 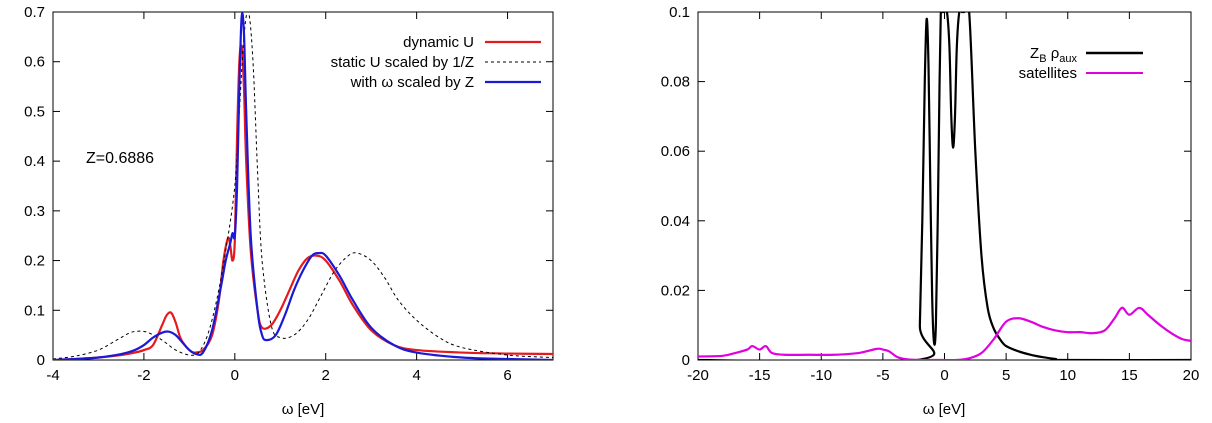 What do you see at coordinates (1068, 59) in the screenshot?
I see `legend-aux-sub: aux` at bounding box center [1068, 59].